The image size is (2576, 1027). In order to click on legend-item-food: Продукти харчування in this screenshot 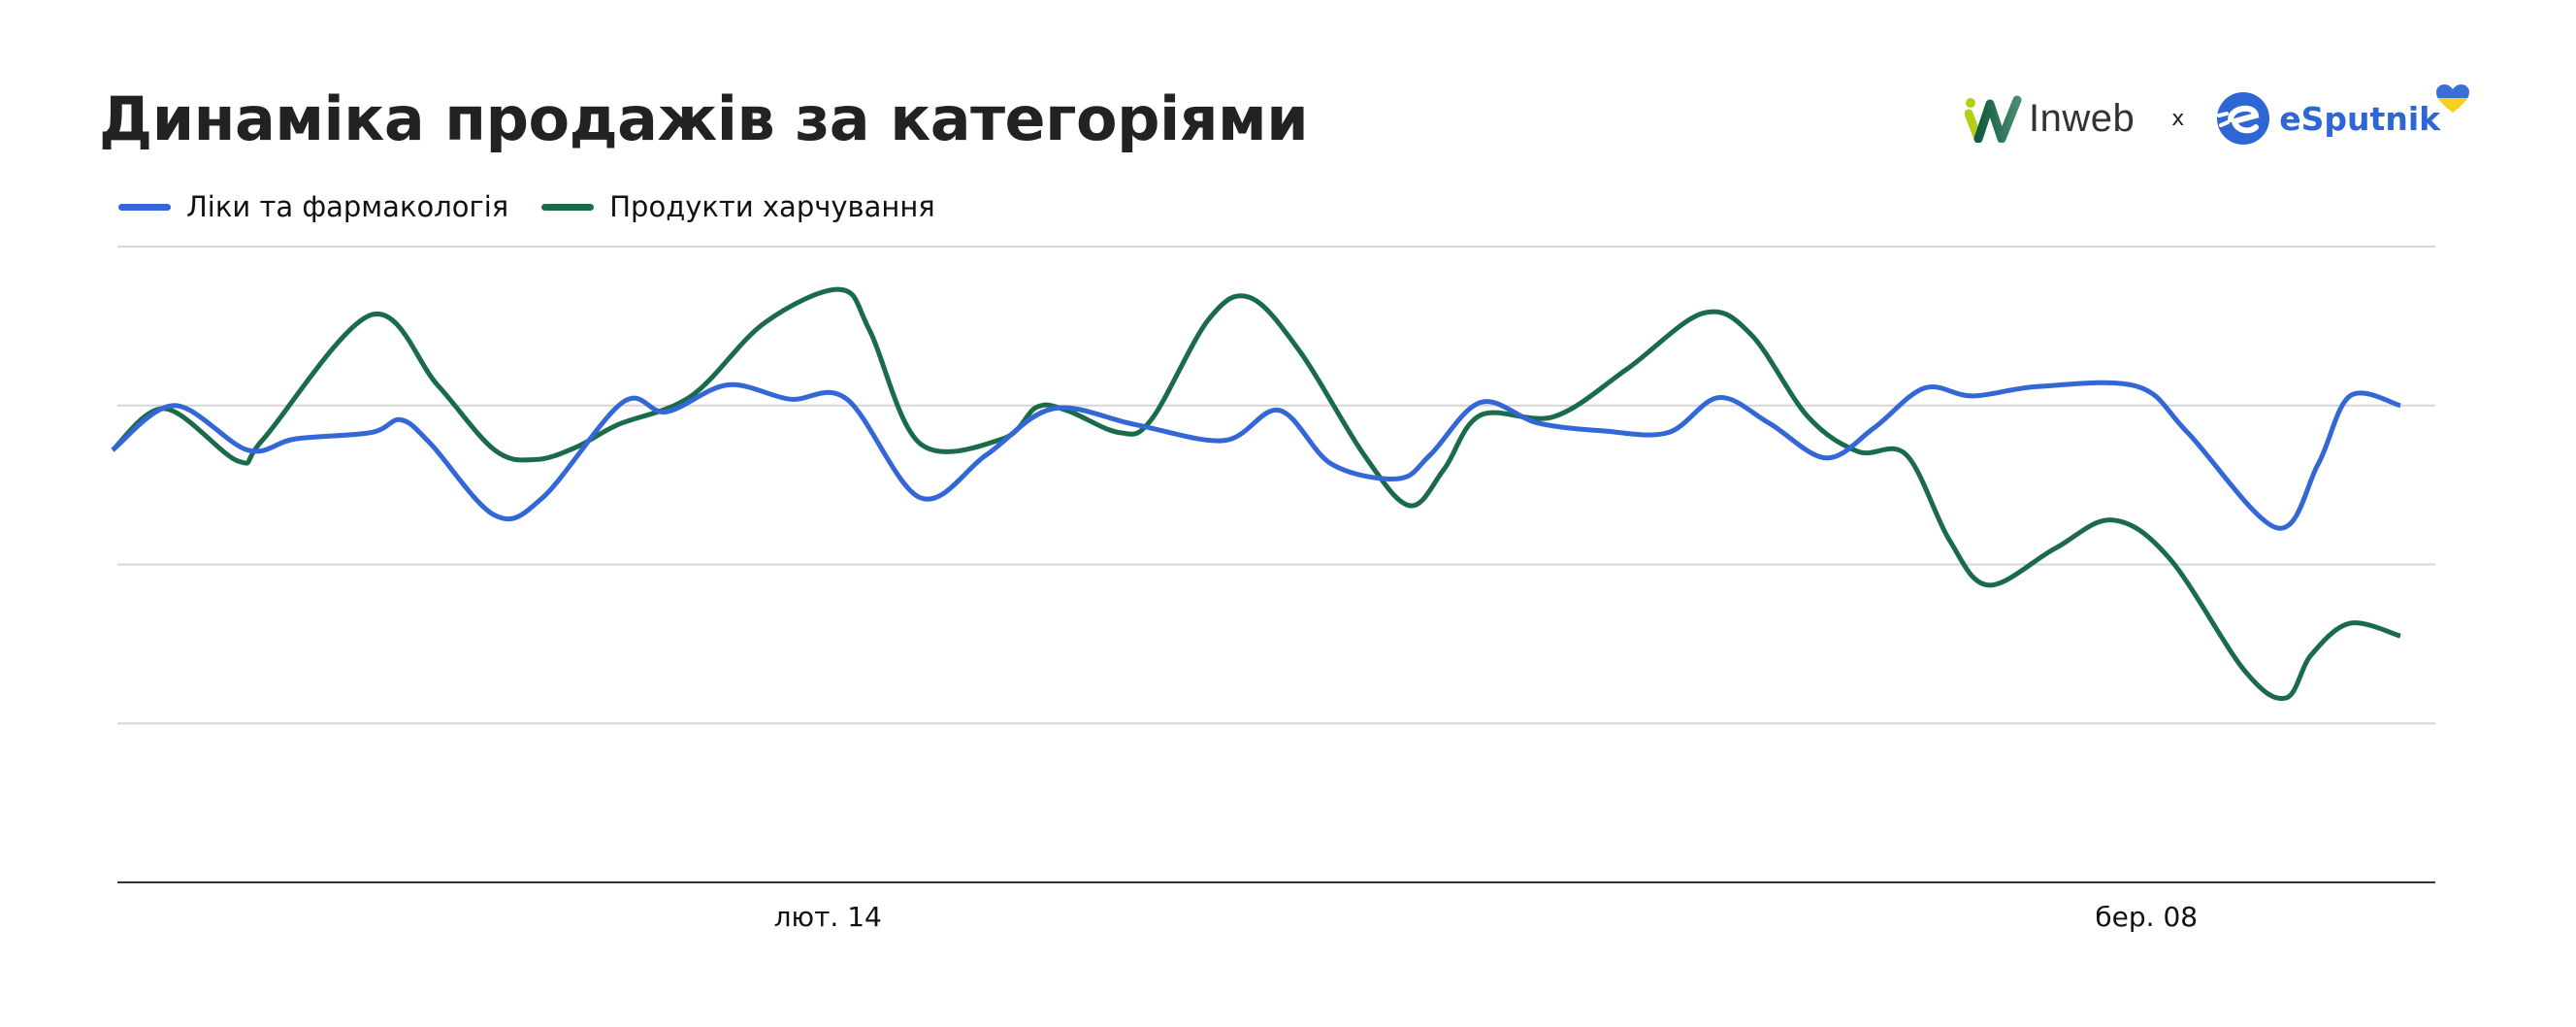, I will do `click(738, 207)`.